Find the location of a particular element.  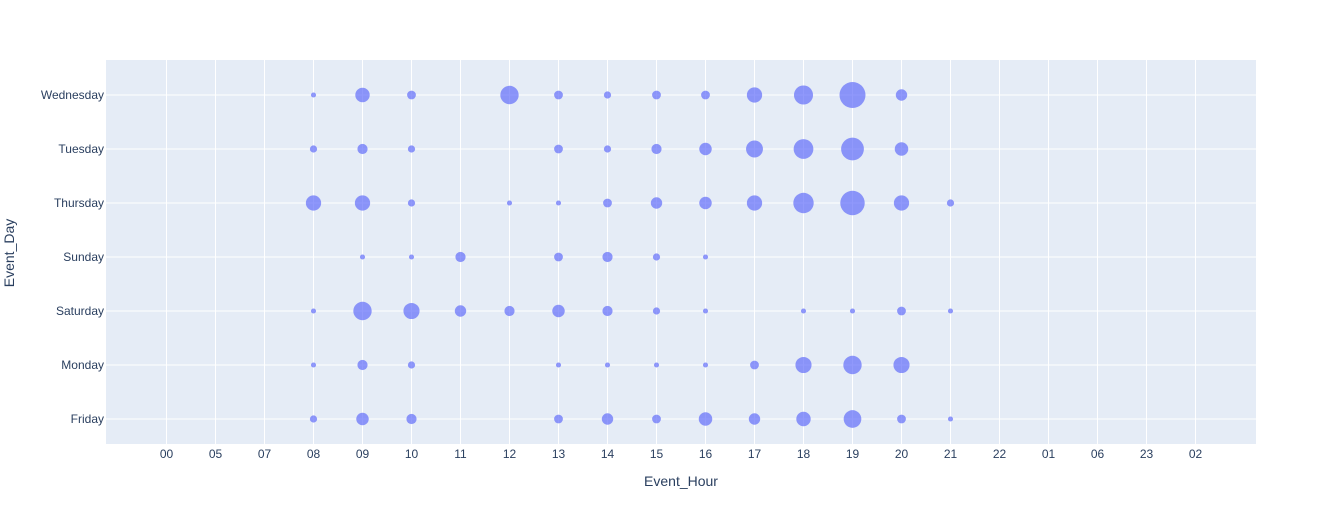

y-tick-label: Friday is located at coordinates (87, 419).